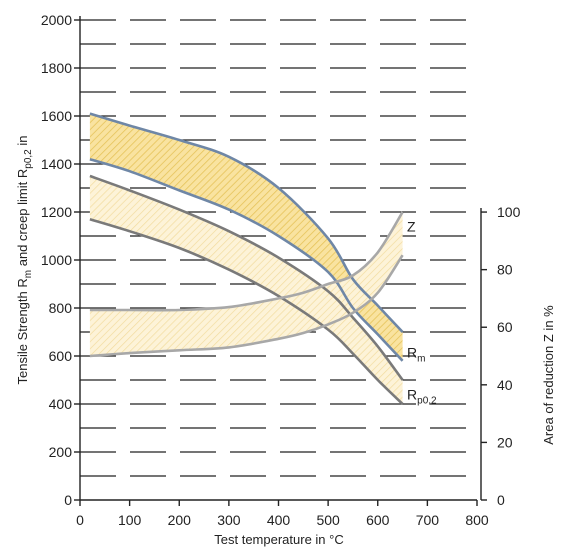  Describe the element at coordinates (505, 327) in the screenshot. I see `y2-tick-label: 60` at that location.